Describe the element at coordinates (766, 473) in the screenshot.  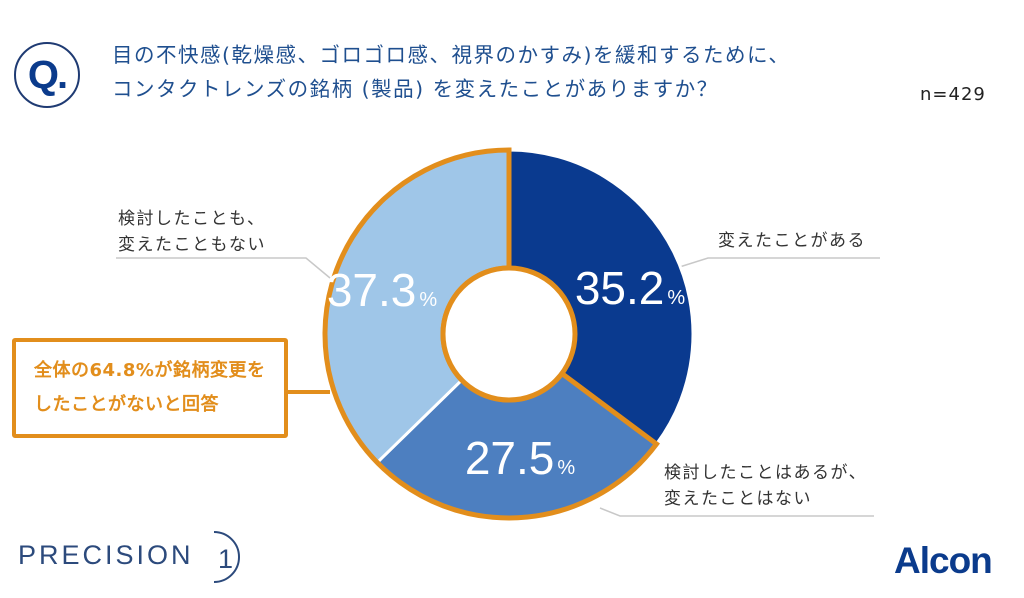
I see `slice-label-considered-line-1: 検討したことはあるが、` at that location.